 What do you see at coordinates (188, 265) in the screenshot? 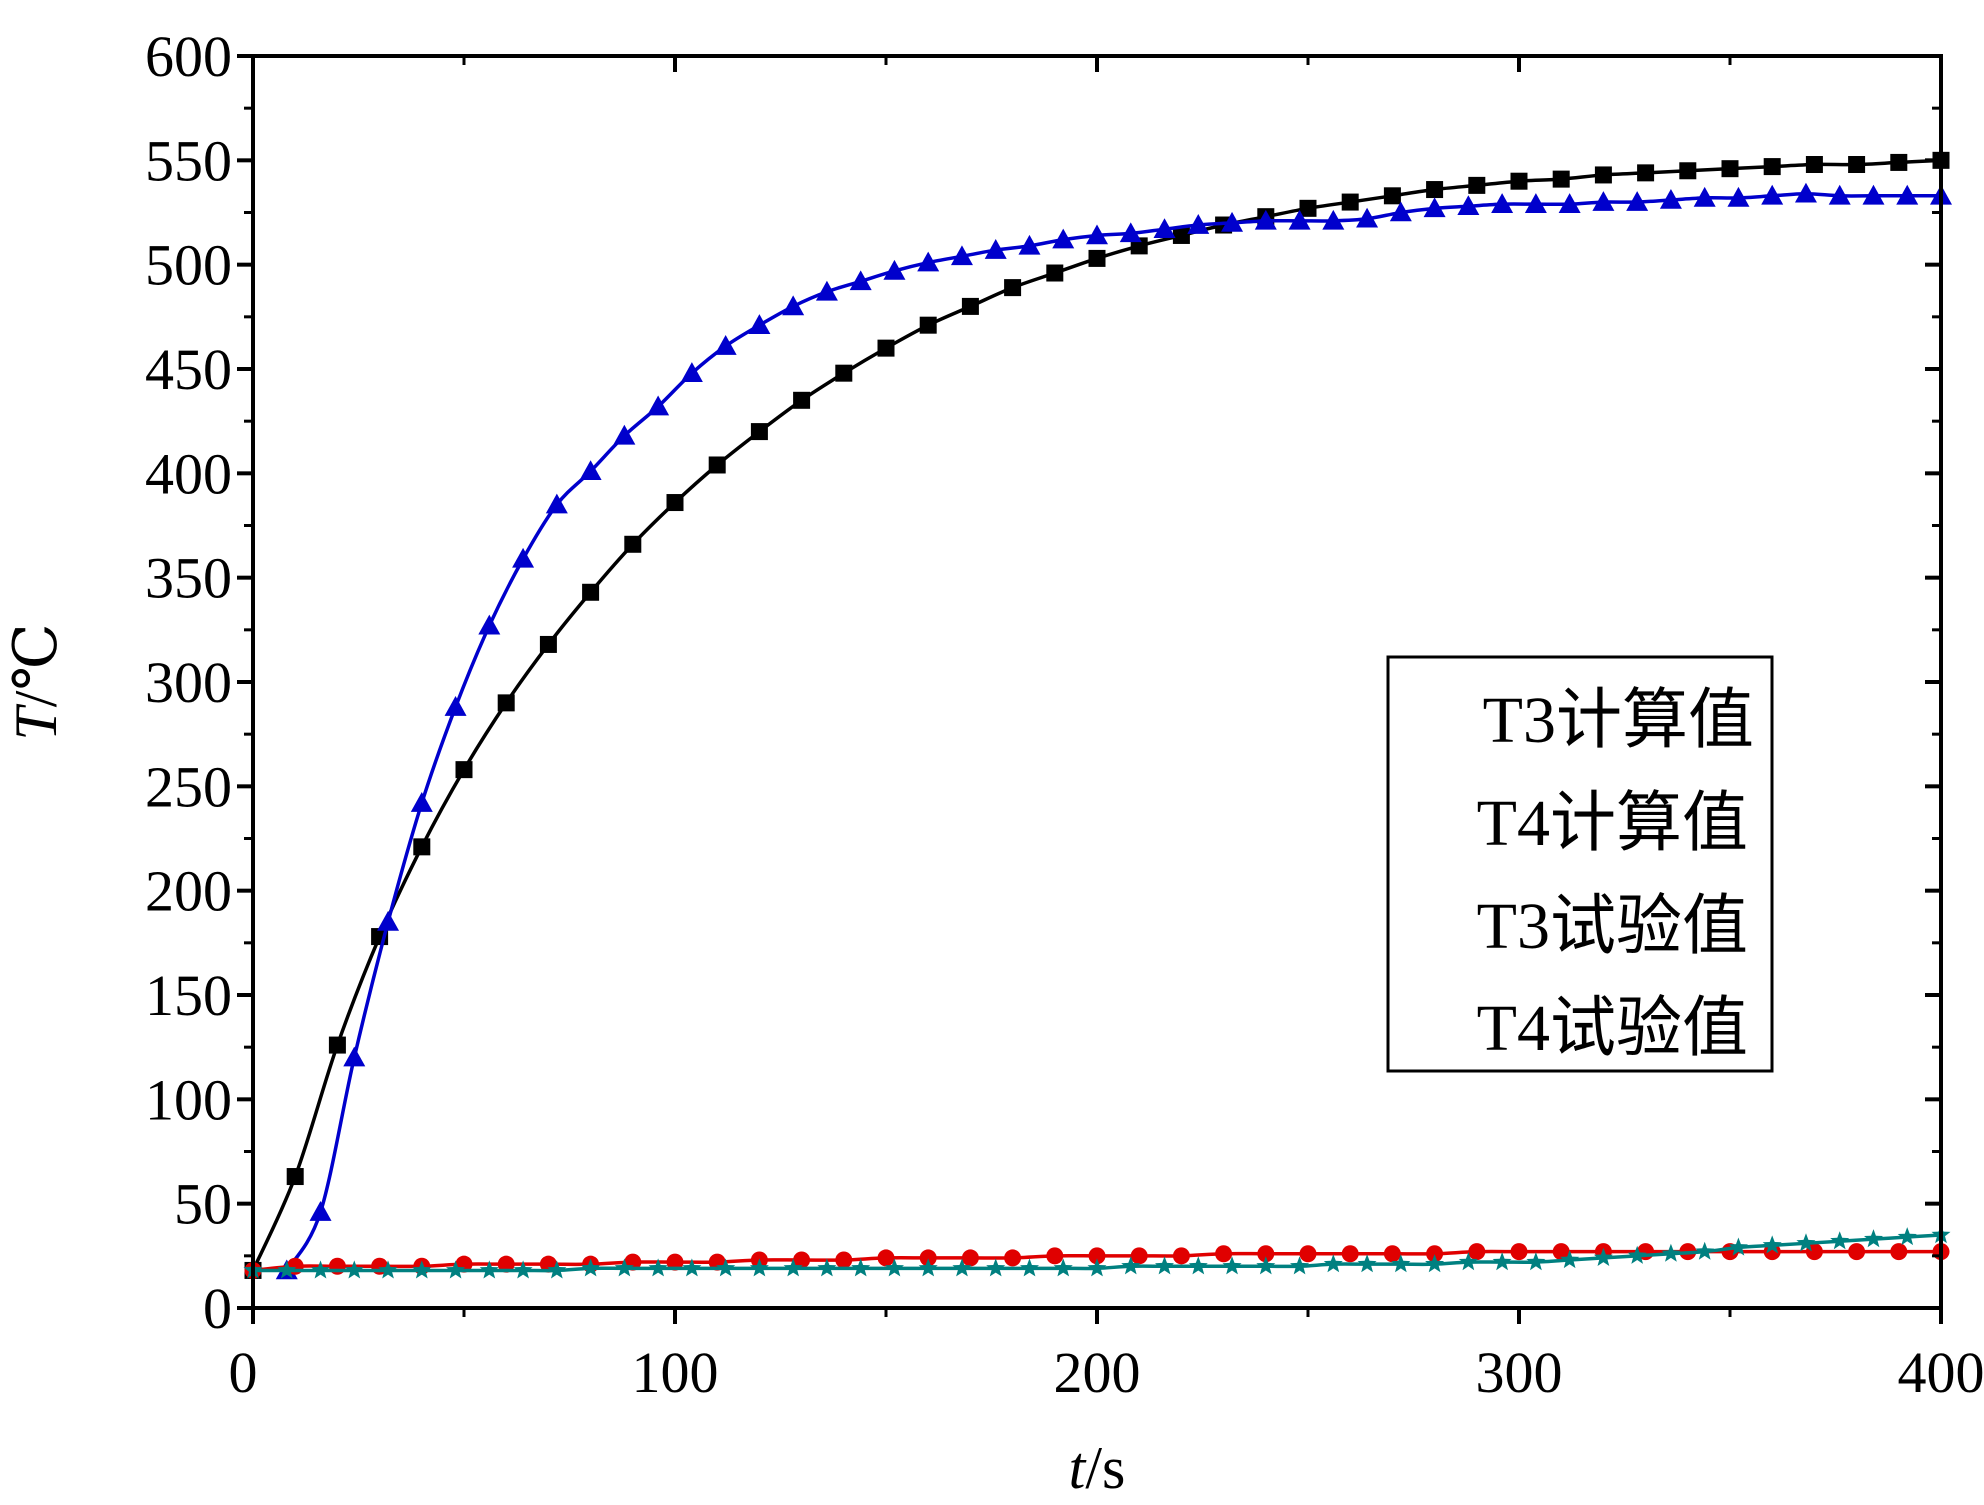
I see `y-tick-label: 500` at bounding box center [188, 265].